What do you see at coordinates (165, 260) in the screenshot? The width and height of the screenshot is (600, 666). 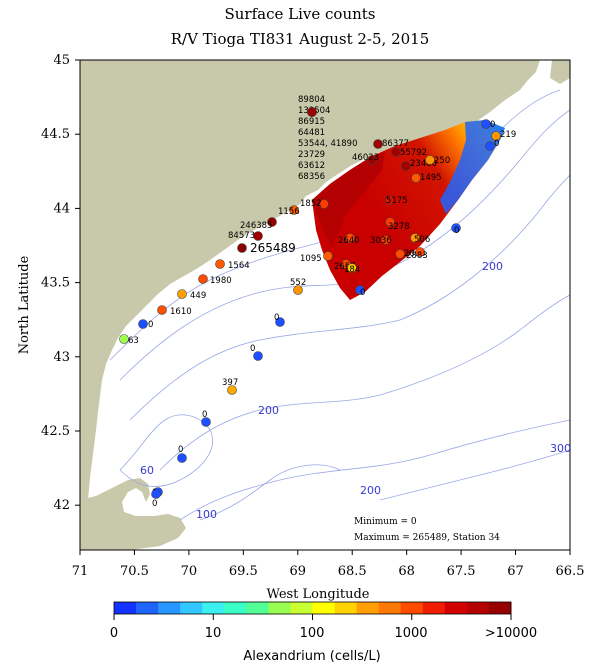 I see `land-island` at bounding box center [165, 260].